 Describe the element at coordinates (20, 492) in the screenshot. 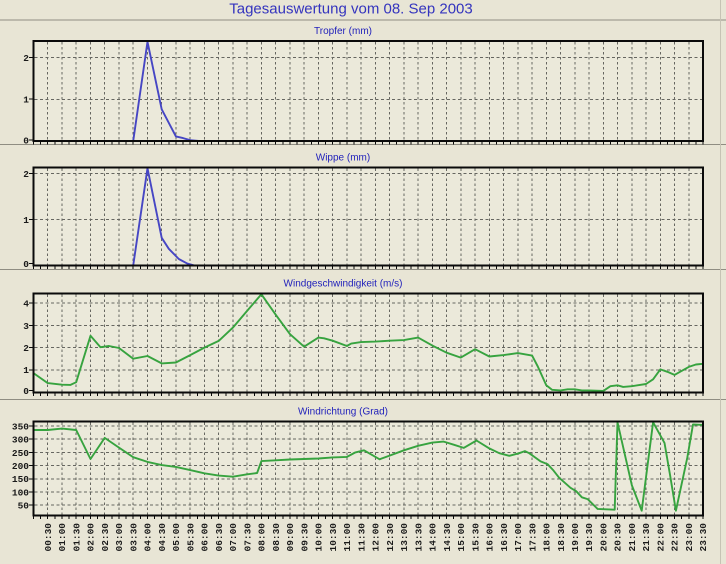

I see `svg-text: 100` at that location.